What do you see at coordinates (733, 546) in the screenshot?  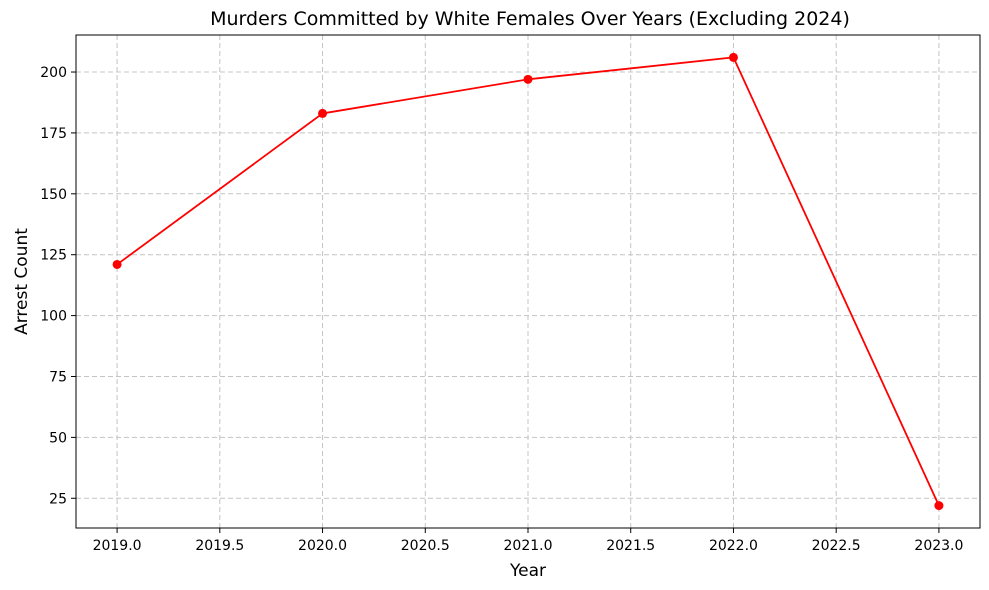 I see `x-tick-label: 2022.0` at bounding box center [733, 546].